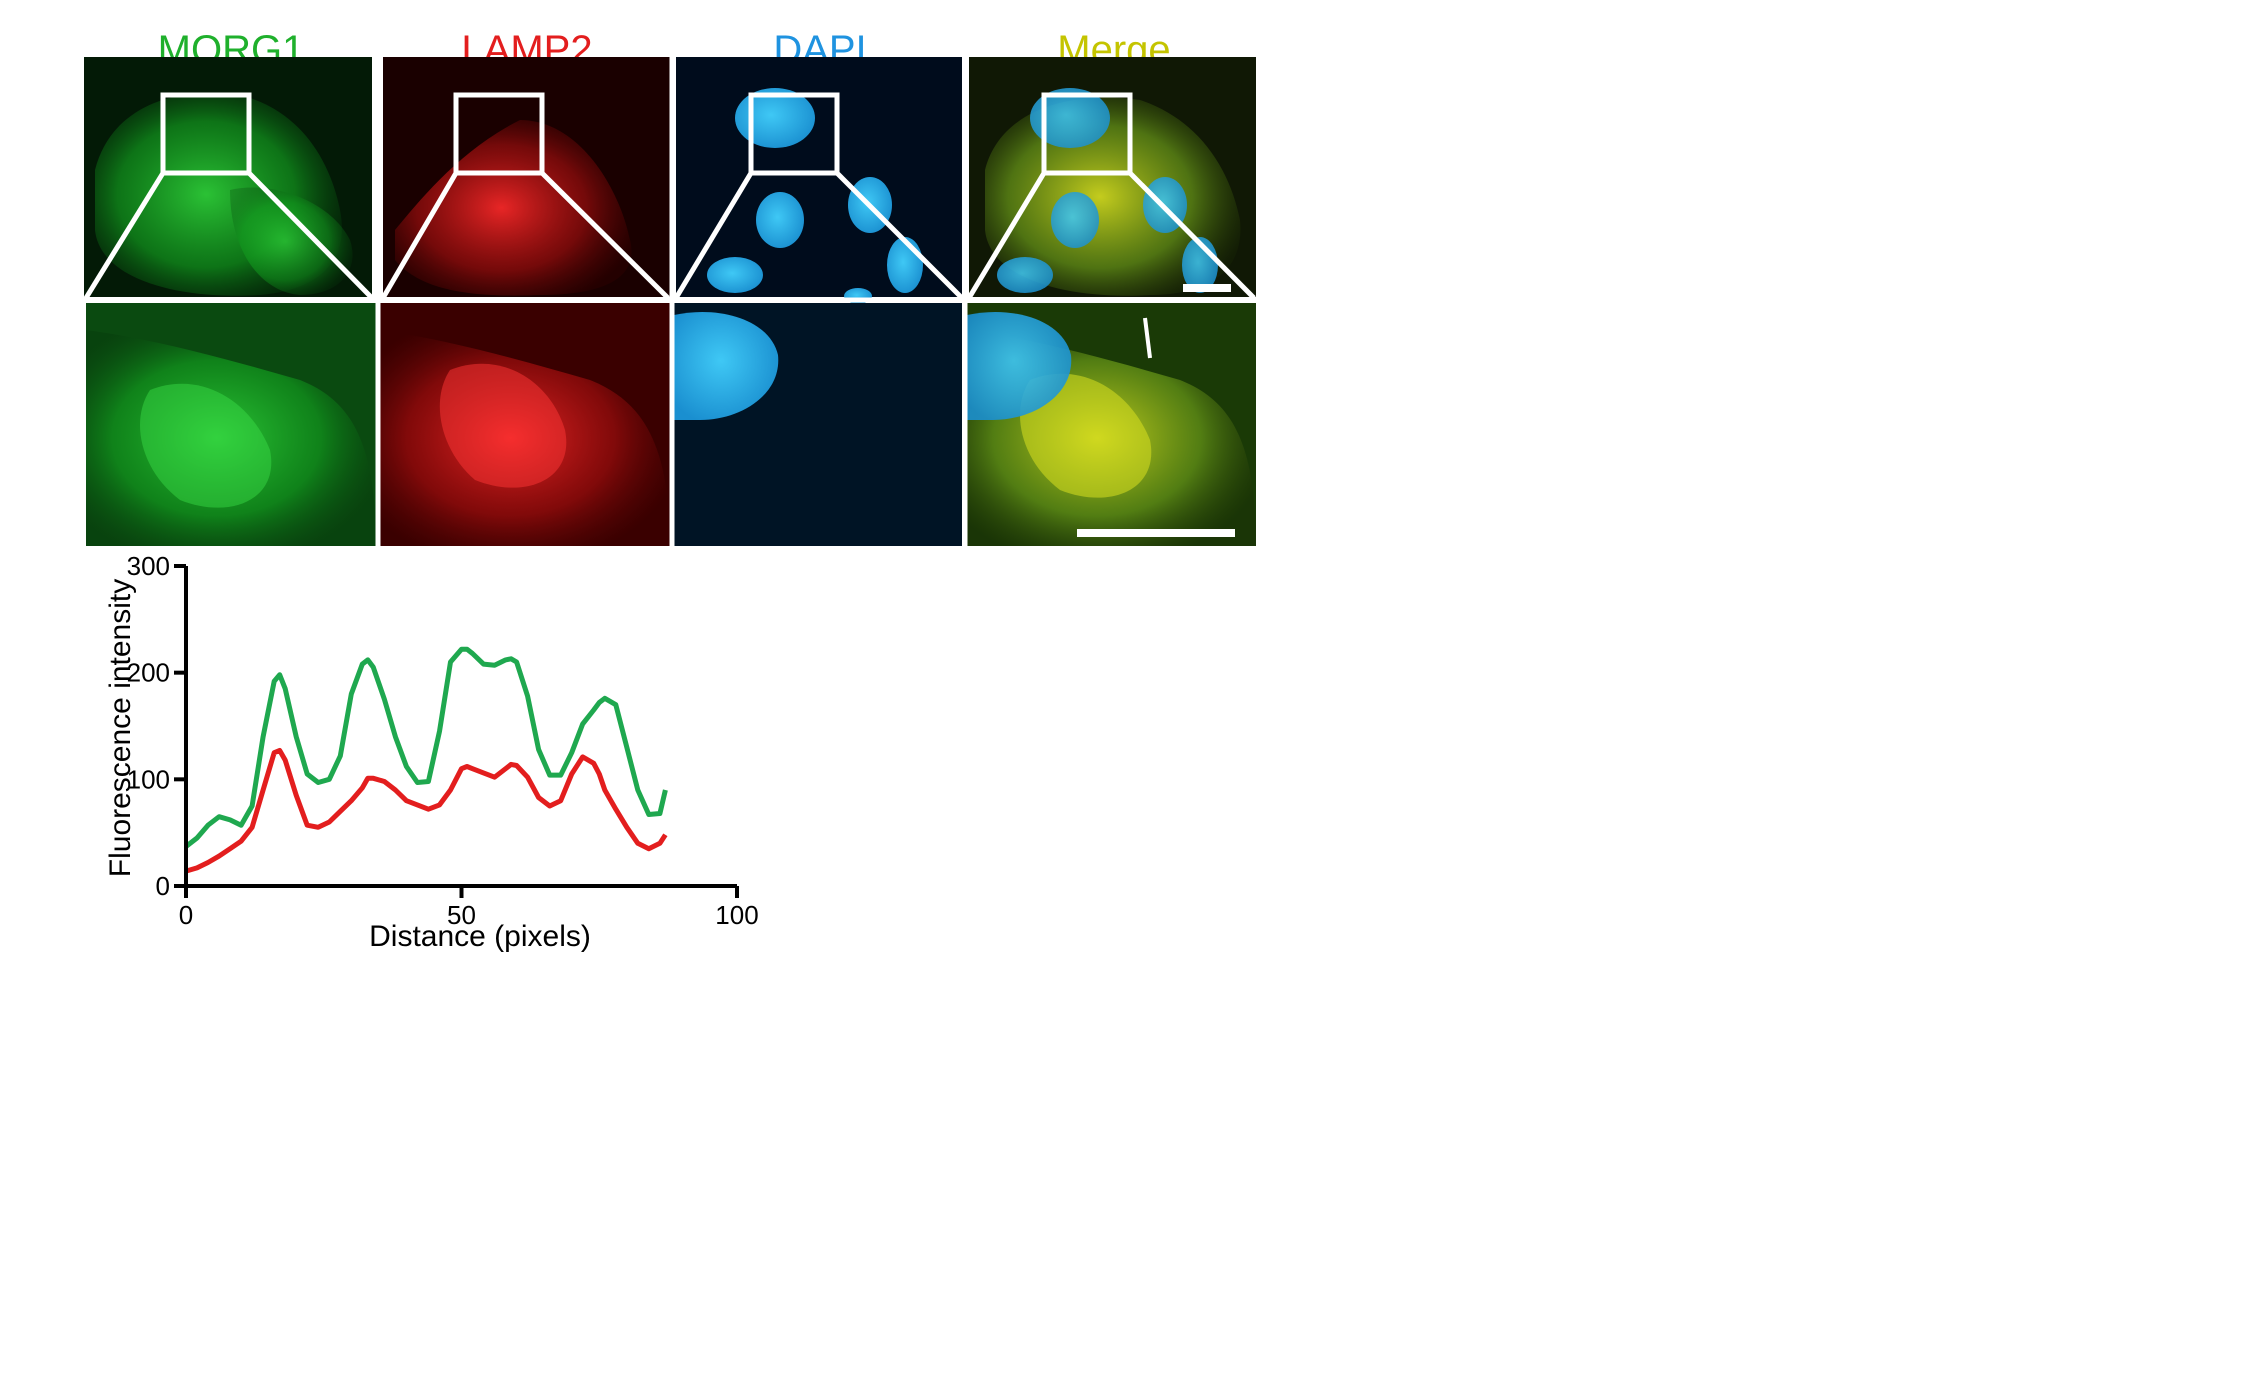 The width and height of the screenshot is (2244, 1397). I want to click on y-tick-label: 200, so click(148, 673).